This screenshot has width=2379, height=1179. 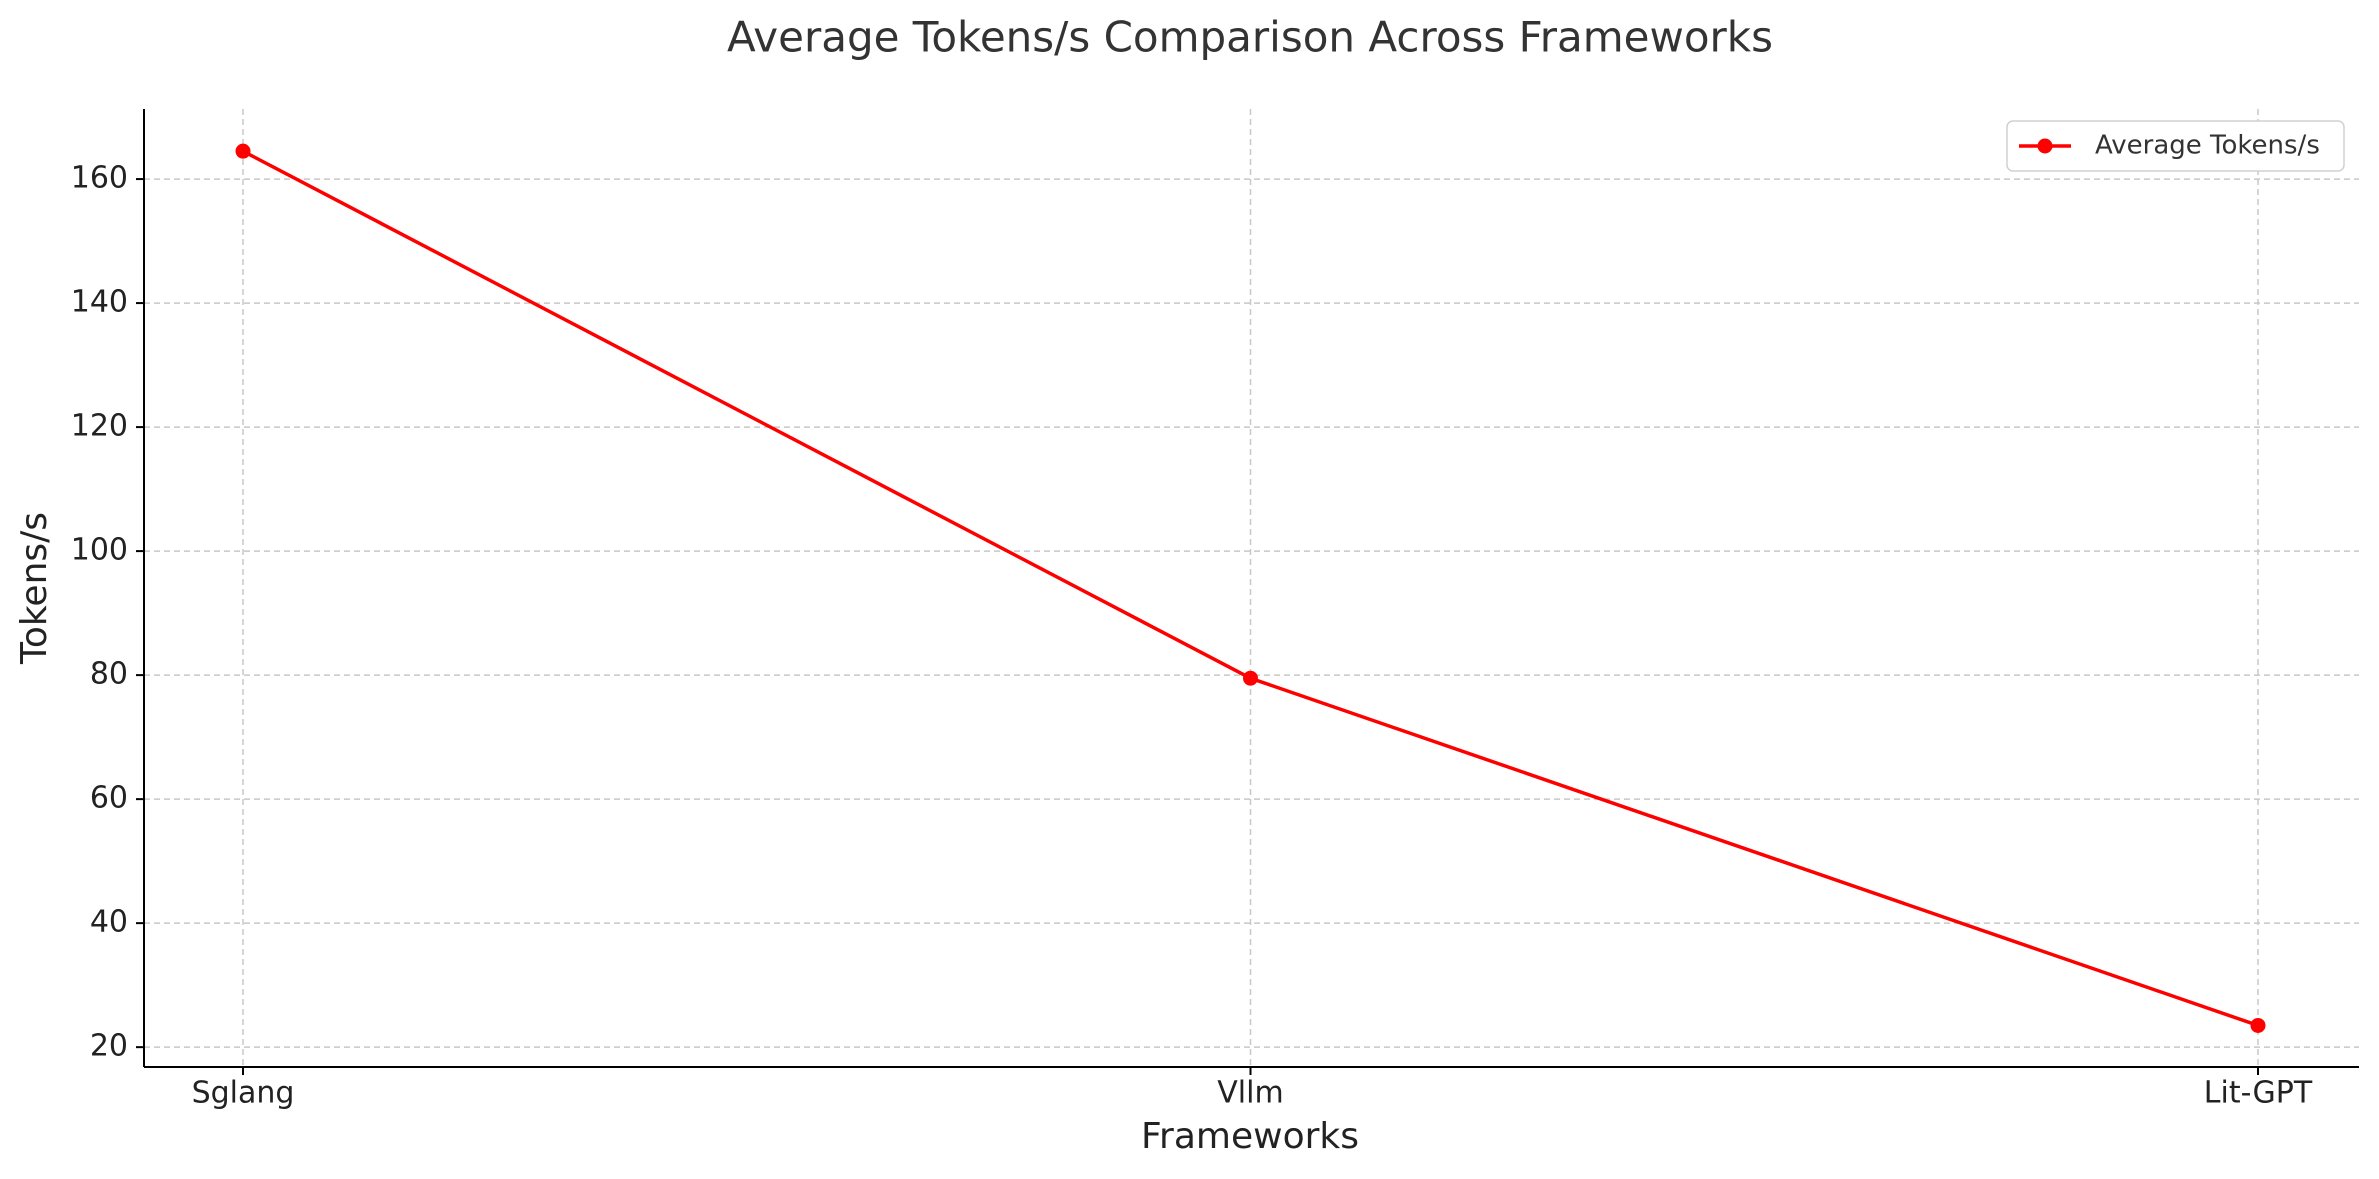 What do you see at coordinates (2045, 146) in the screenshot?
I see `legend-marker` at bounding box center [2045, 146].